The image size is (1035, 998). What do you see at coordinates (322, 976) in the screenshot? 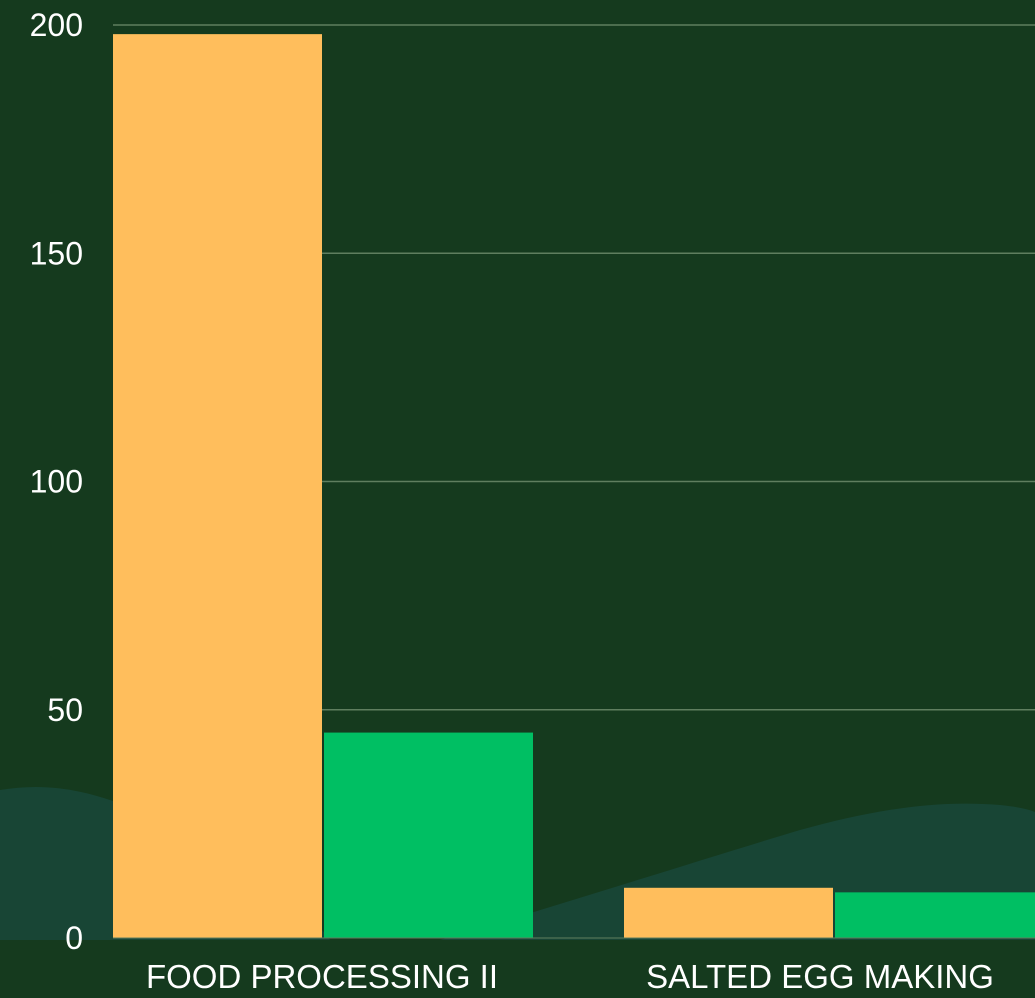
I see `x-tick-label: FOOD PROCESSING II` at bounding box center [322, 976].